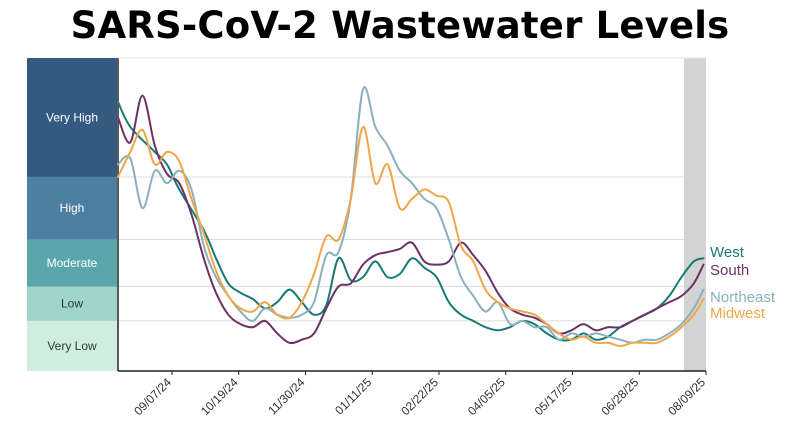  What do you see at coordinates (619, 396) in the screenshot?
I see `x-tick-label: 06/28/25` at bounding box center [619, 396].